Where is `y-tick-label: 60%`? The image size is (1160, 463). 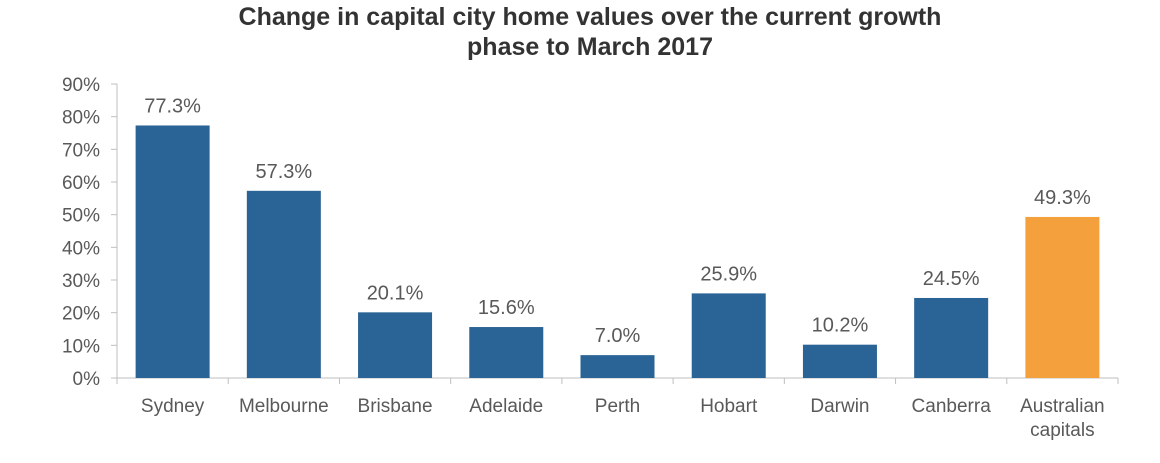
y-tick-label: 60% is located at coordinates (81, 183).